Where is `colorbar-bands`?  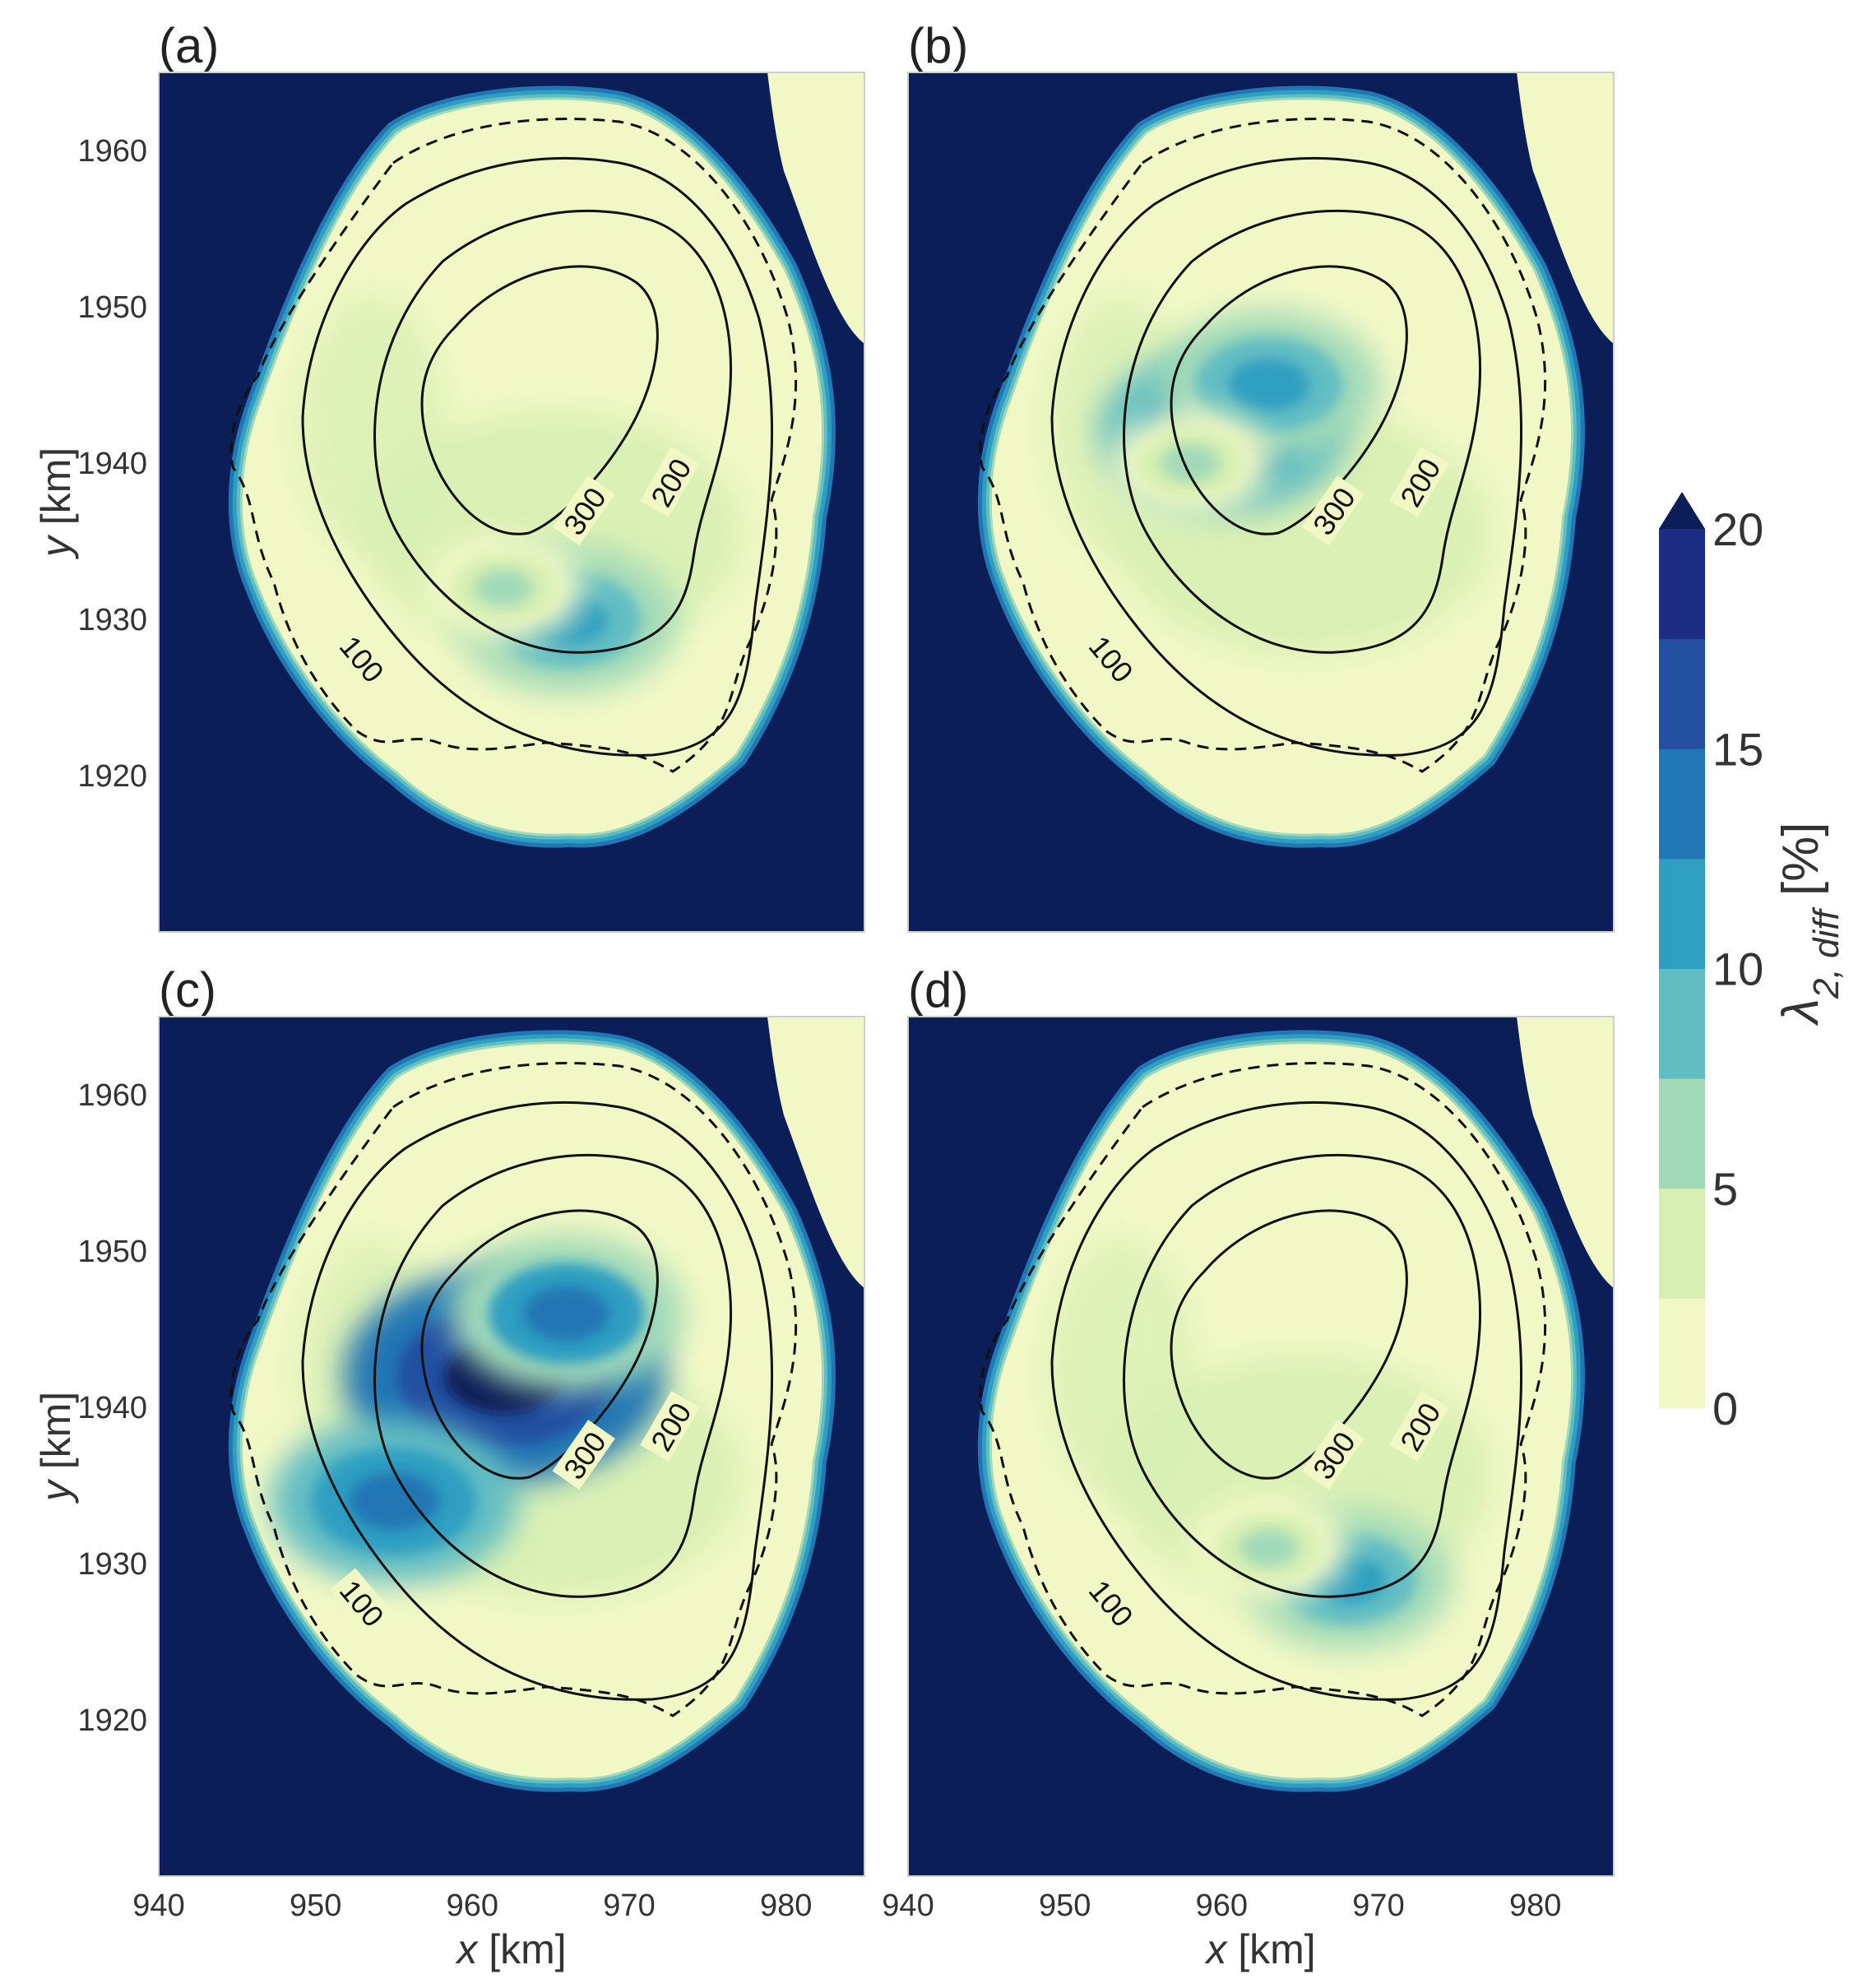
colorbar-bands is located at coordinates (1682, 969).